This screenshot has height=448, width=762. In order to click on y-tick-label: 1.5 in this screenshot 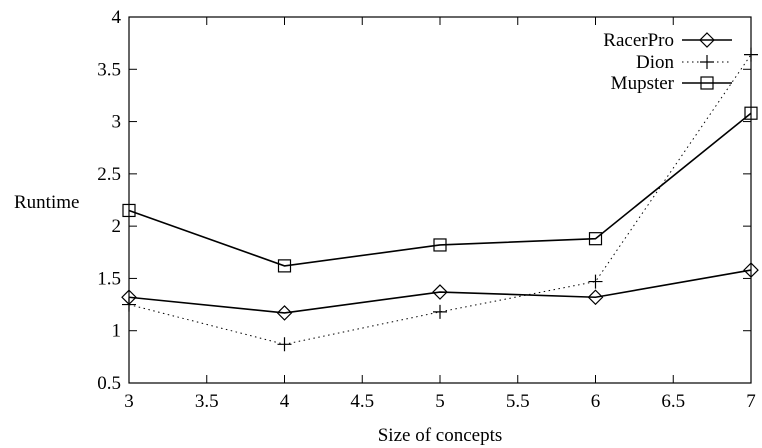, I will do `click(109, 278)`.